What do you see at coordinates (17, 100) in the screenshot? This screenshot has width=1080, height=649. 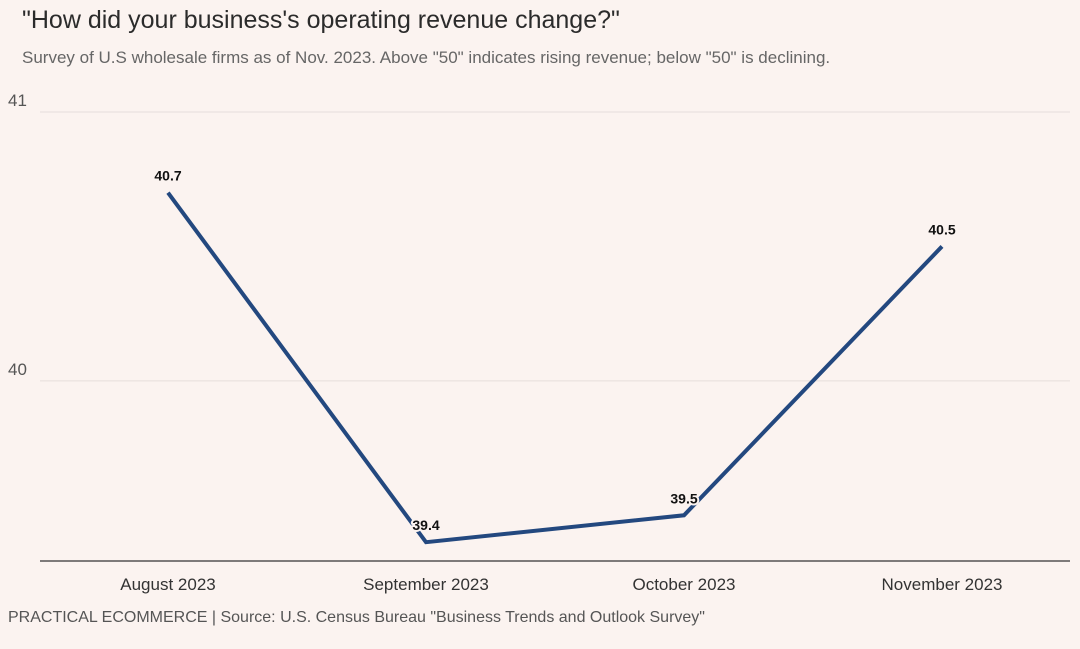 I see `y-tick-label: 41` at bounding box center [17, 100].